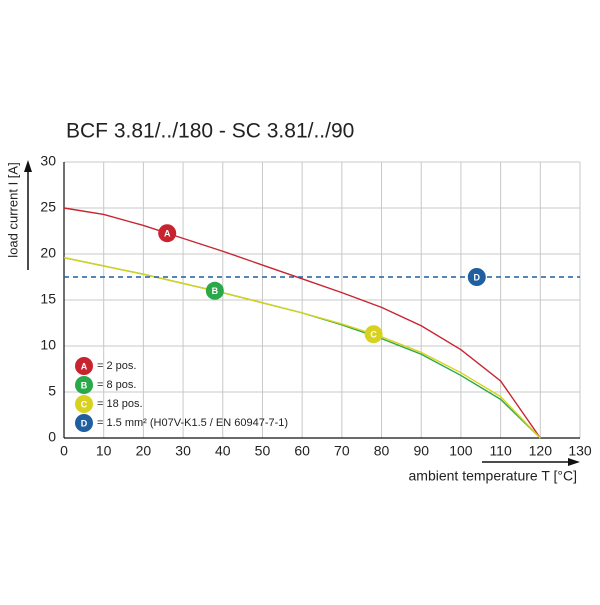 The height and width of the screenshot is (605, 600). What do you see at coordinates (263, 451) in the screenshot?
I see `x-tick-label: 50` at bounding box center [263, 451].